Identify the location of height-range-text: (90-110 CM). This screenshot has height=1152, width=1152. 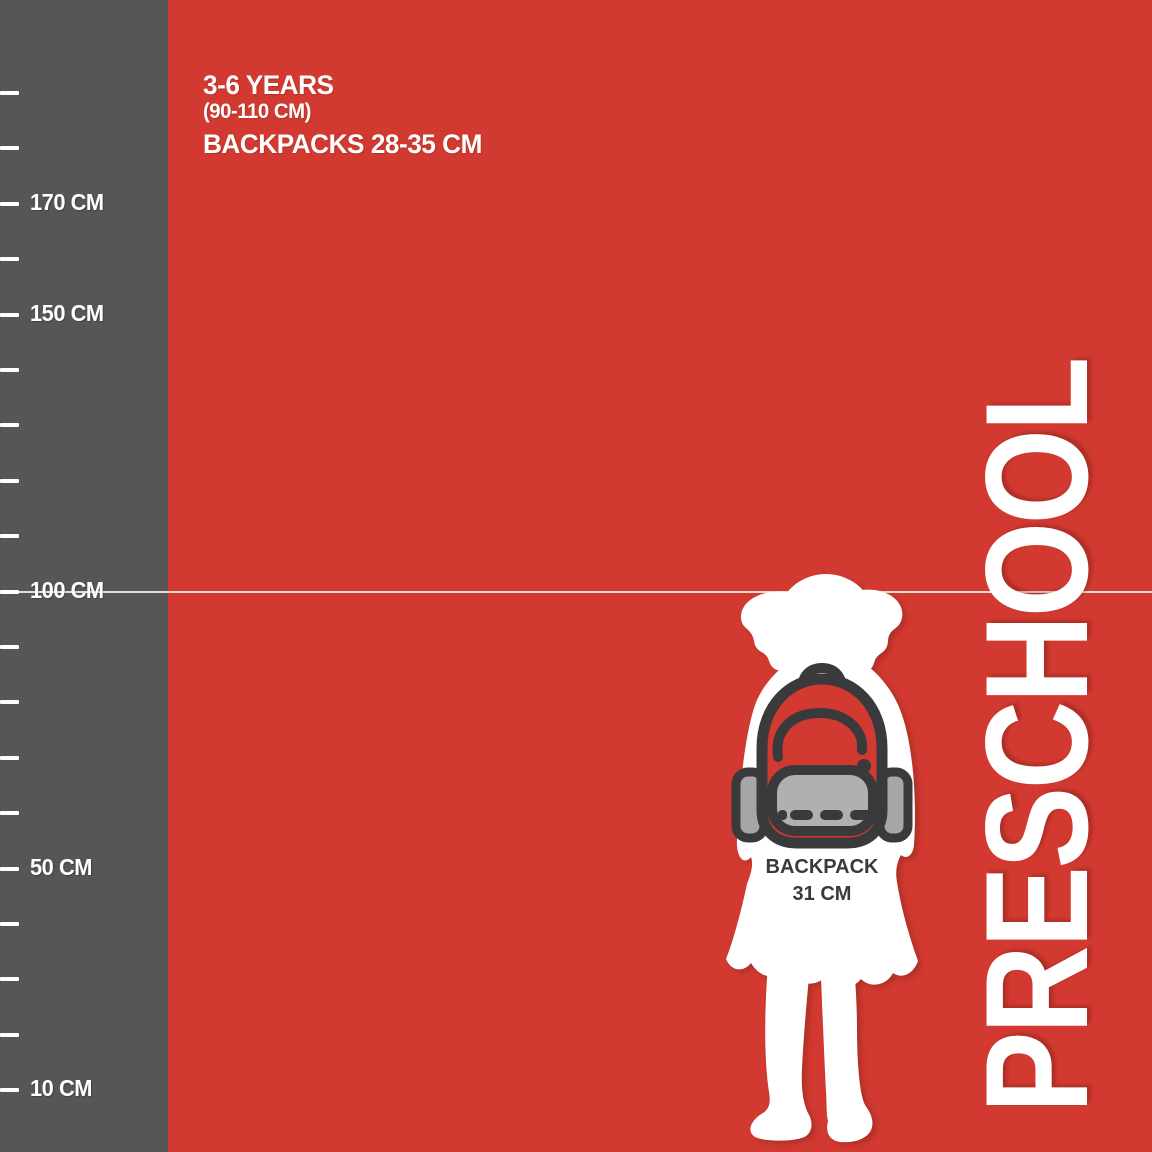
(257, 111).